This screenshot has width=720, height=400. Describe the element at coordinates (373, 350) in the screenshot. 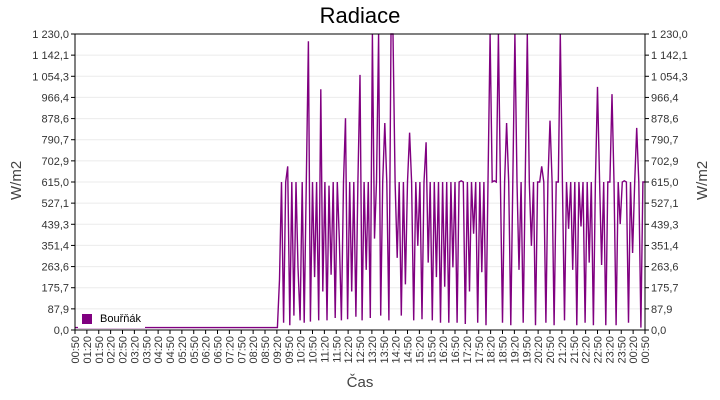

I see `x-tick-label: 13:20` at that location.